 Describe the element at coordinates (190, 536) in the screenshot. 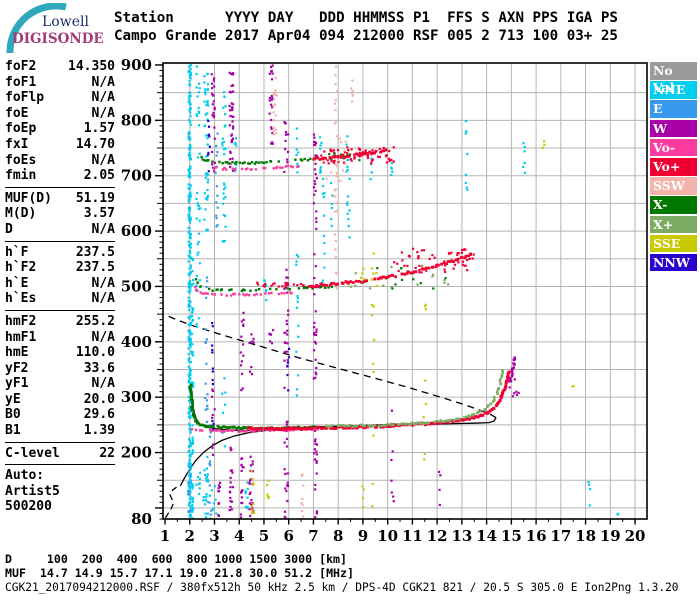

I see `x-tick-label: 2` at that location.